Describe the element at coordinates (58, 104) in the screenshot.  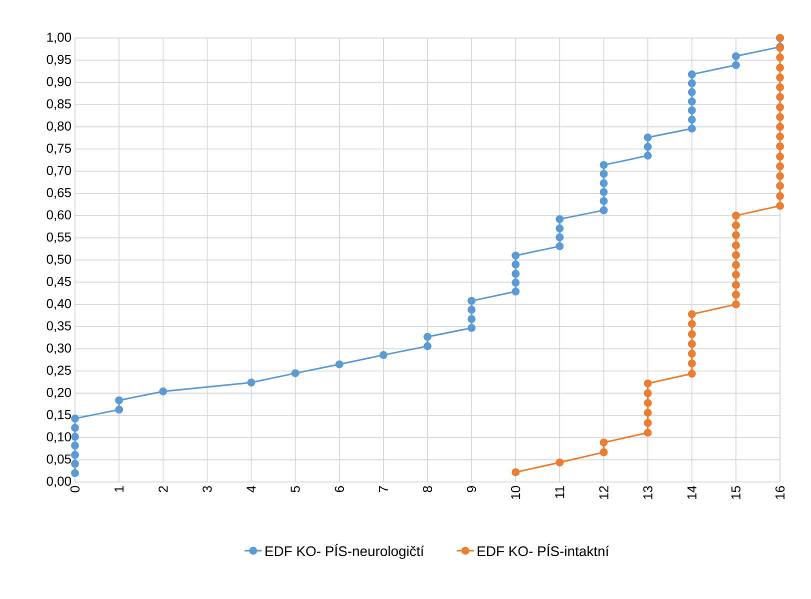
I see `y-tick-label: 0,85` at that location.